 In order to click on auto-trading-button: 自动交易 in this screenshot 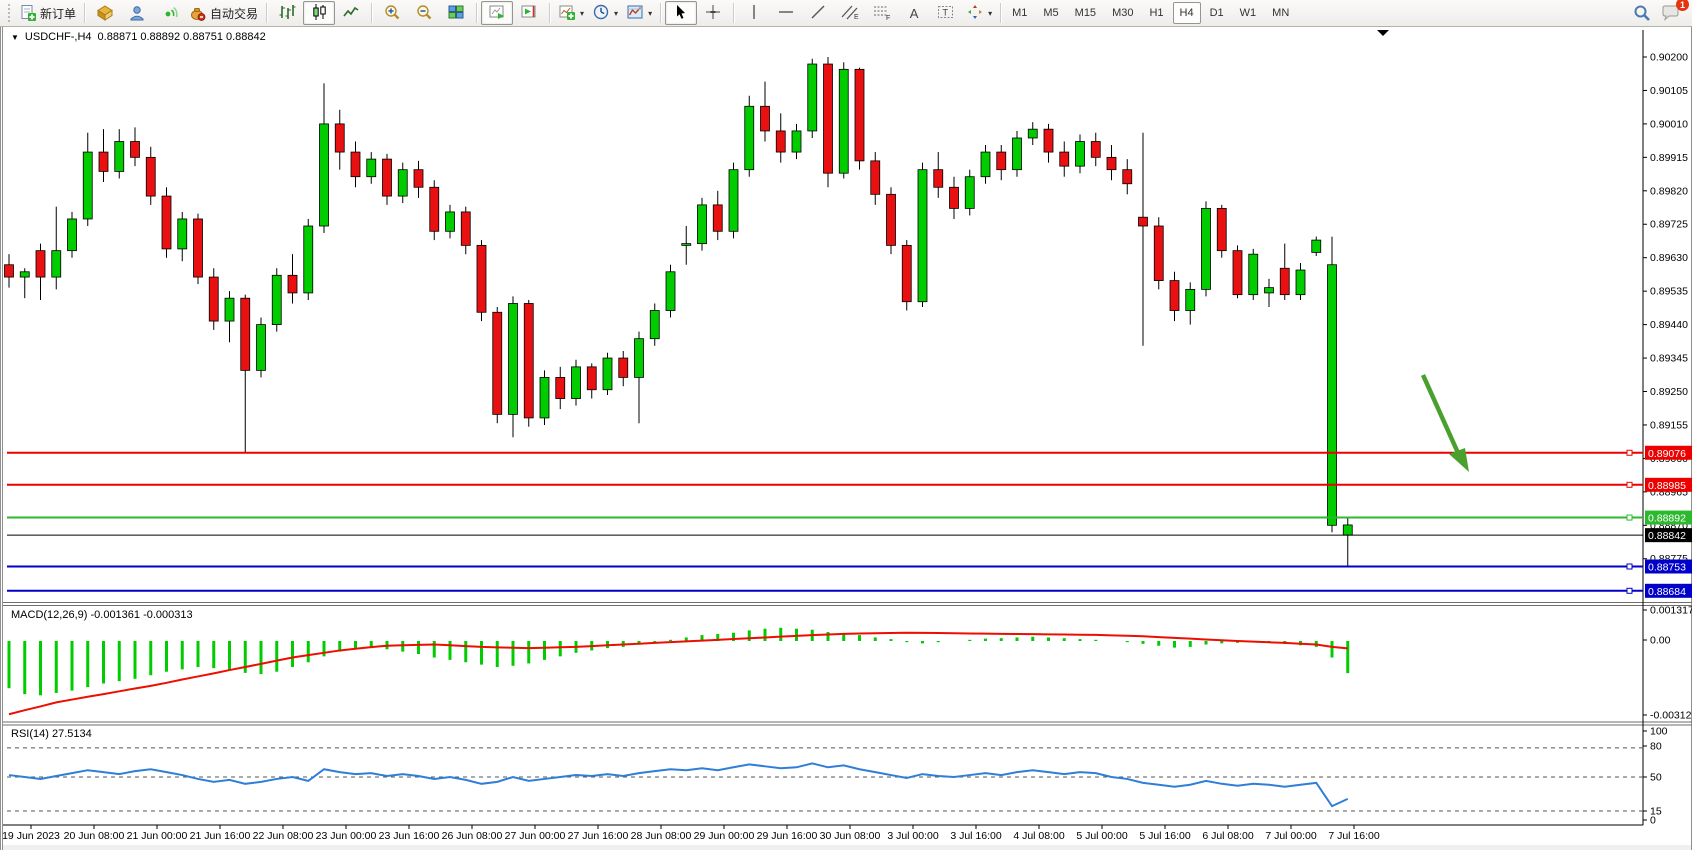, I will do `click(223, 13)`.